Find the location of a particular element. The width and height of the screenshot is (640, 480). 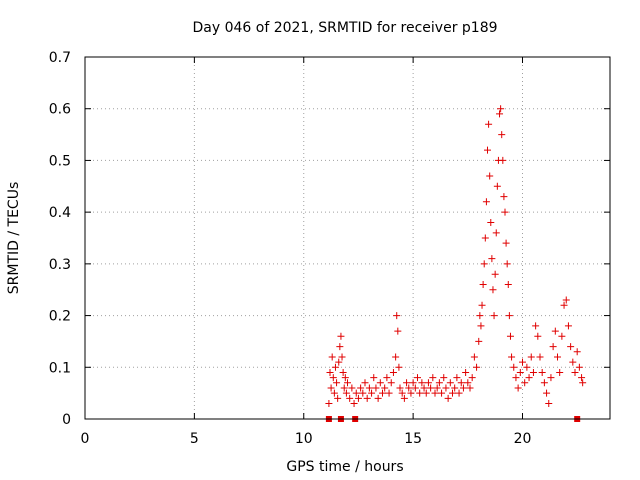

y-tick-label: 0.4 is located at coordinates (60, 213).